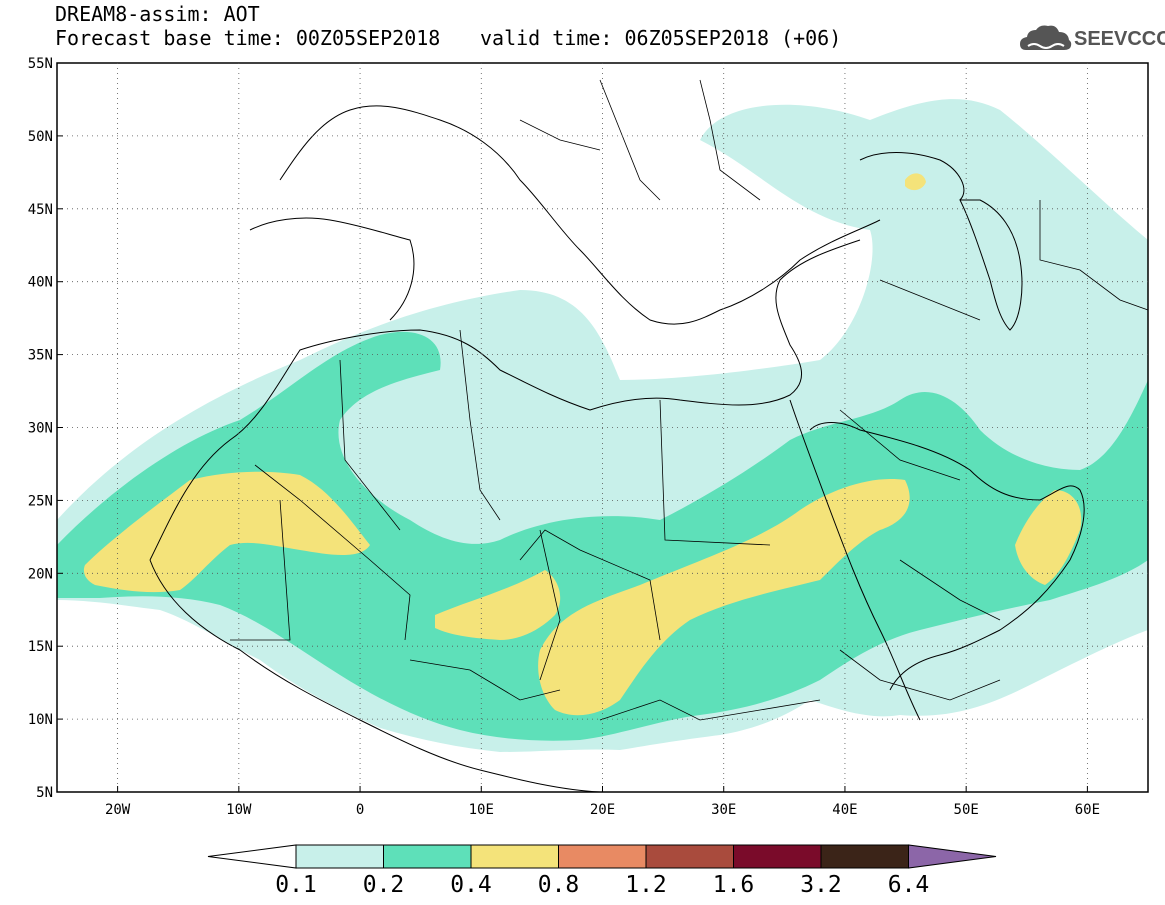  I want to click on seevccc-logo: SEEVCCC, so click(1091, 39).